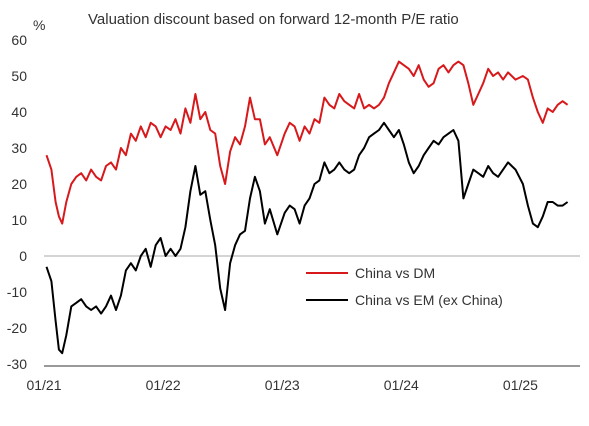 The height and width of the screenshot is (426, 589). I want to click on y-tick-label: -20, so click(17, 328).